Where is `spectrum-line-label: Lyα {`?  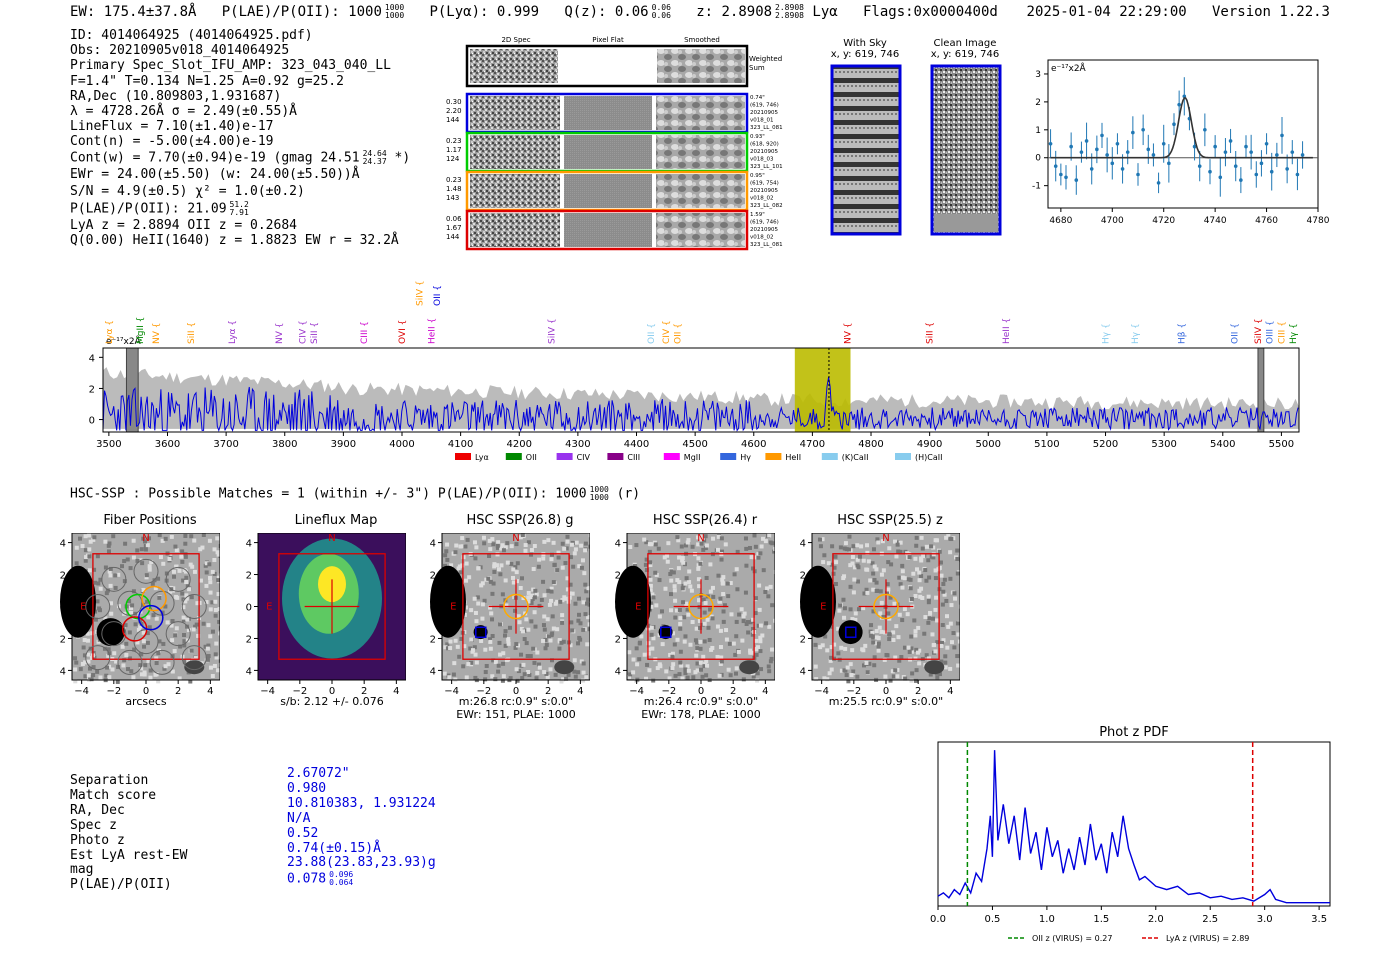 spectrum-line-label: Lyα { is located at coordinates (233, 332).